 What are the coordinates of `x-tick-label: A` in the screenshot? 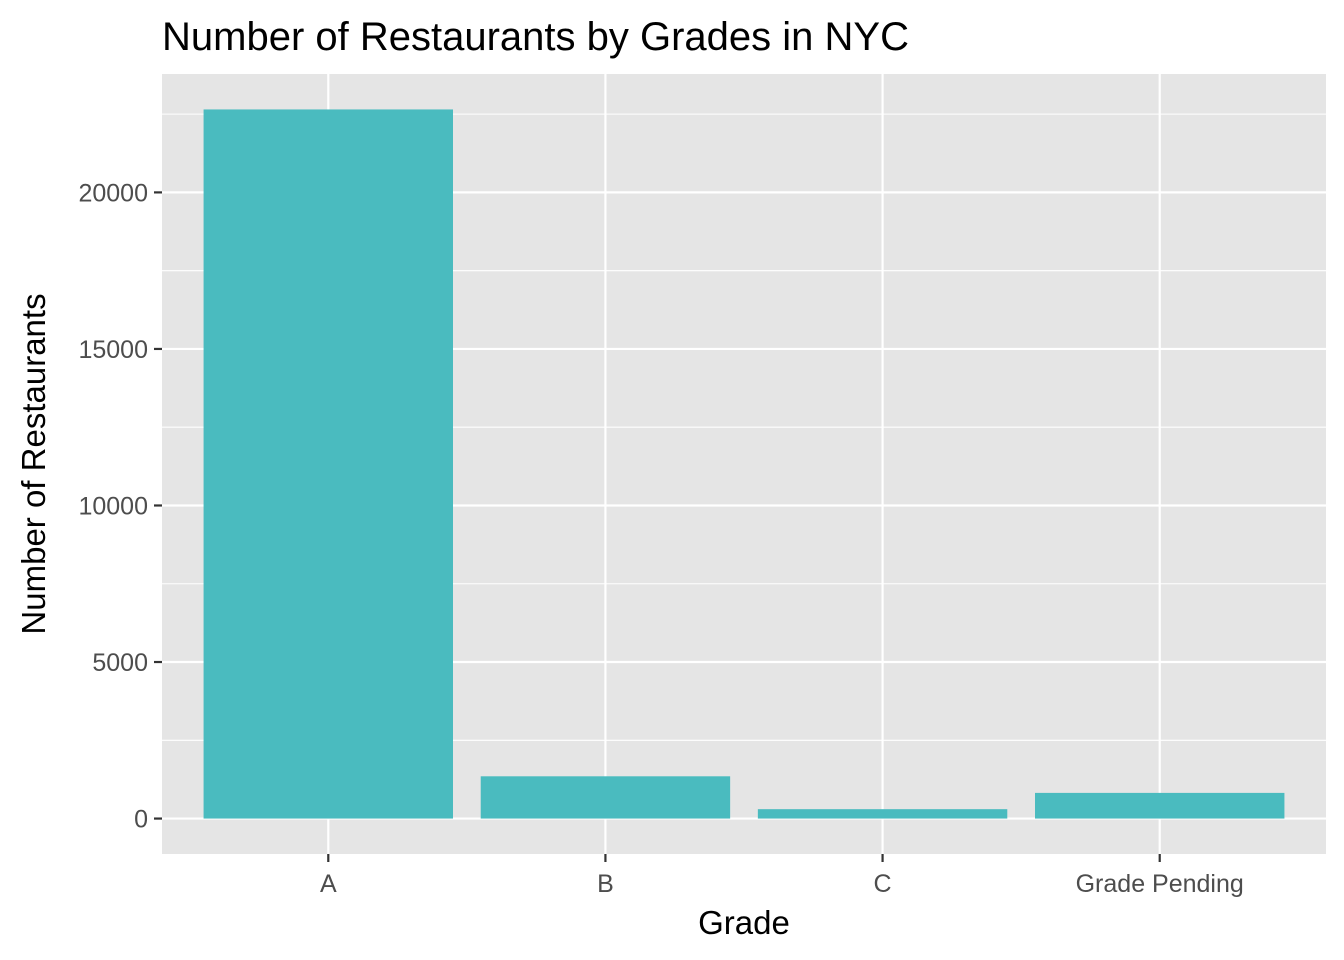 It's located at (328, 884).